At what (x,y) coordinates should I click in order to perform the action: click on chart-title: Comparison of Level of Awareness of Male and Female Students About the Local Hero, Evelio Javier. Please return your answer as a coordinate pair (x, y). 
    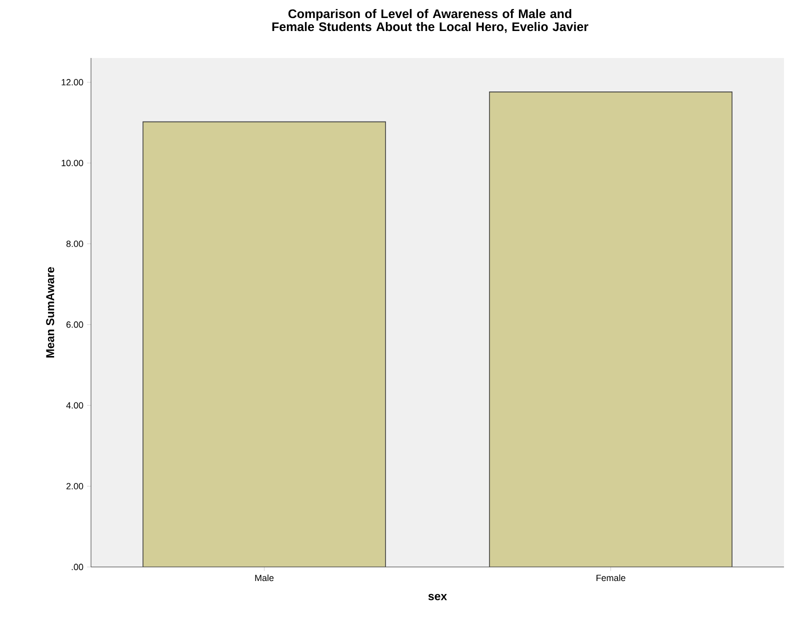
    Looking at the image, I should click on (430, 21).